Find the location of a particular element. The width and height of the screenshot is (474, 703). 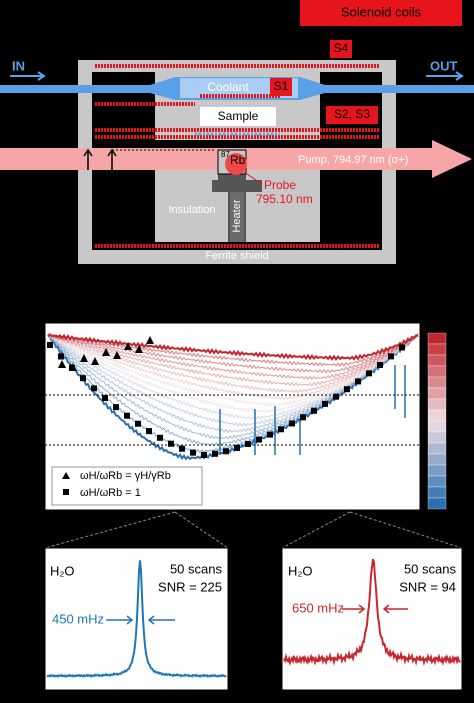

curve-group is located at coordinates (233, 396).